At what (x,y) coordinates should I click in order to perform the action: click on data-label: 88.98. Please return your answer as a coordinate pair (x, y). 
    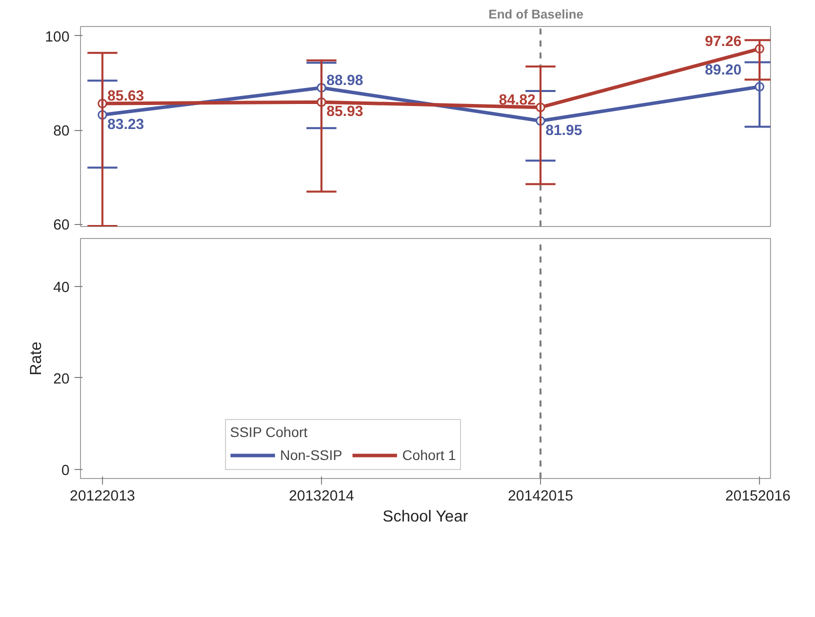
    Looking at the image, I should click on (345, 80).